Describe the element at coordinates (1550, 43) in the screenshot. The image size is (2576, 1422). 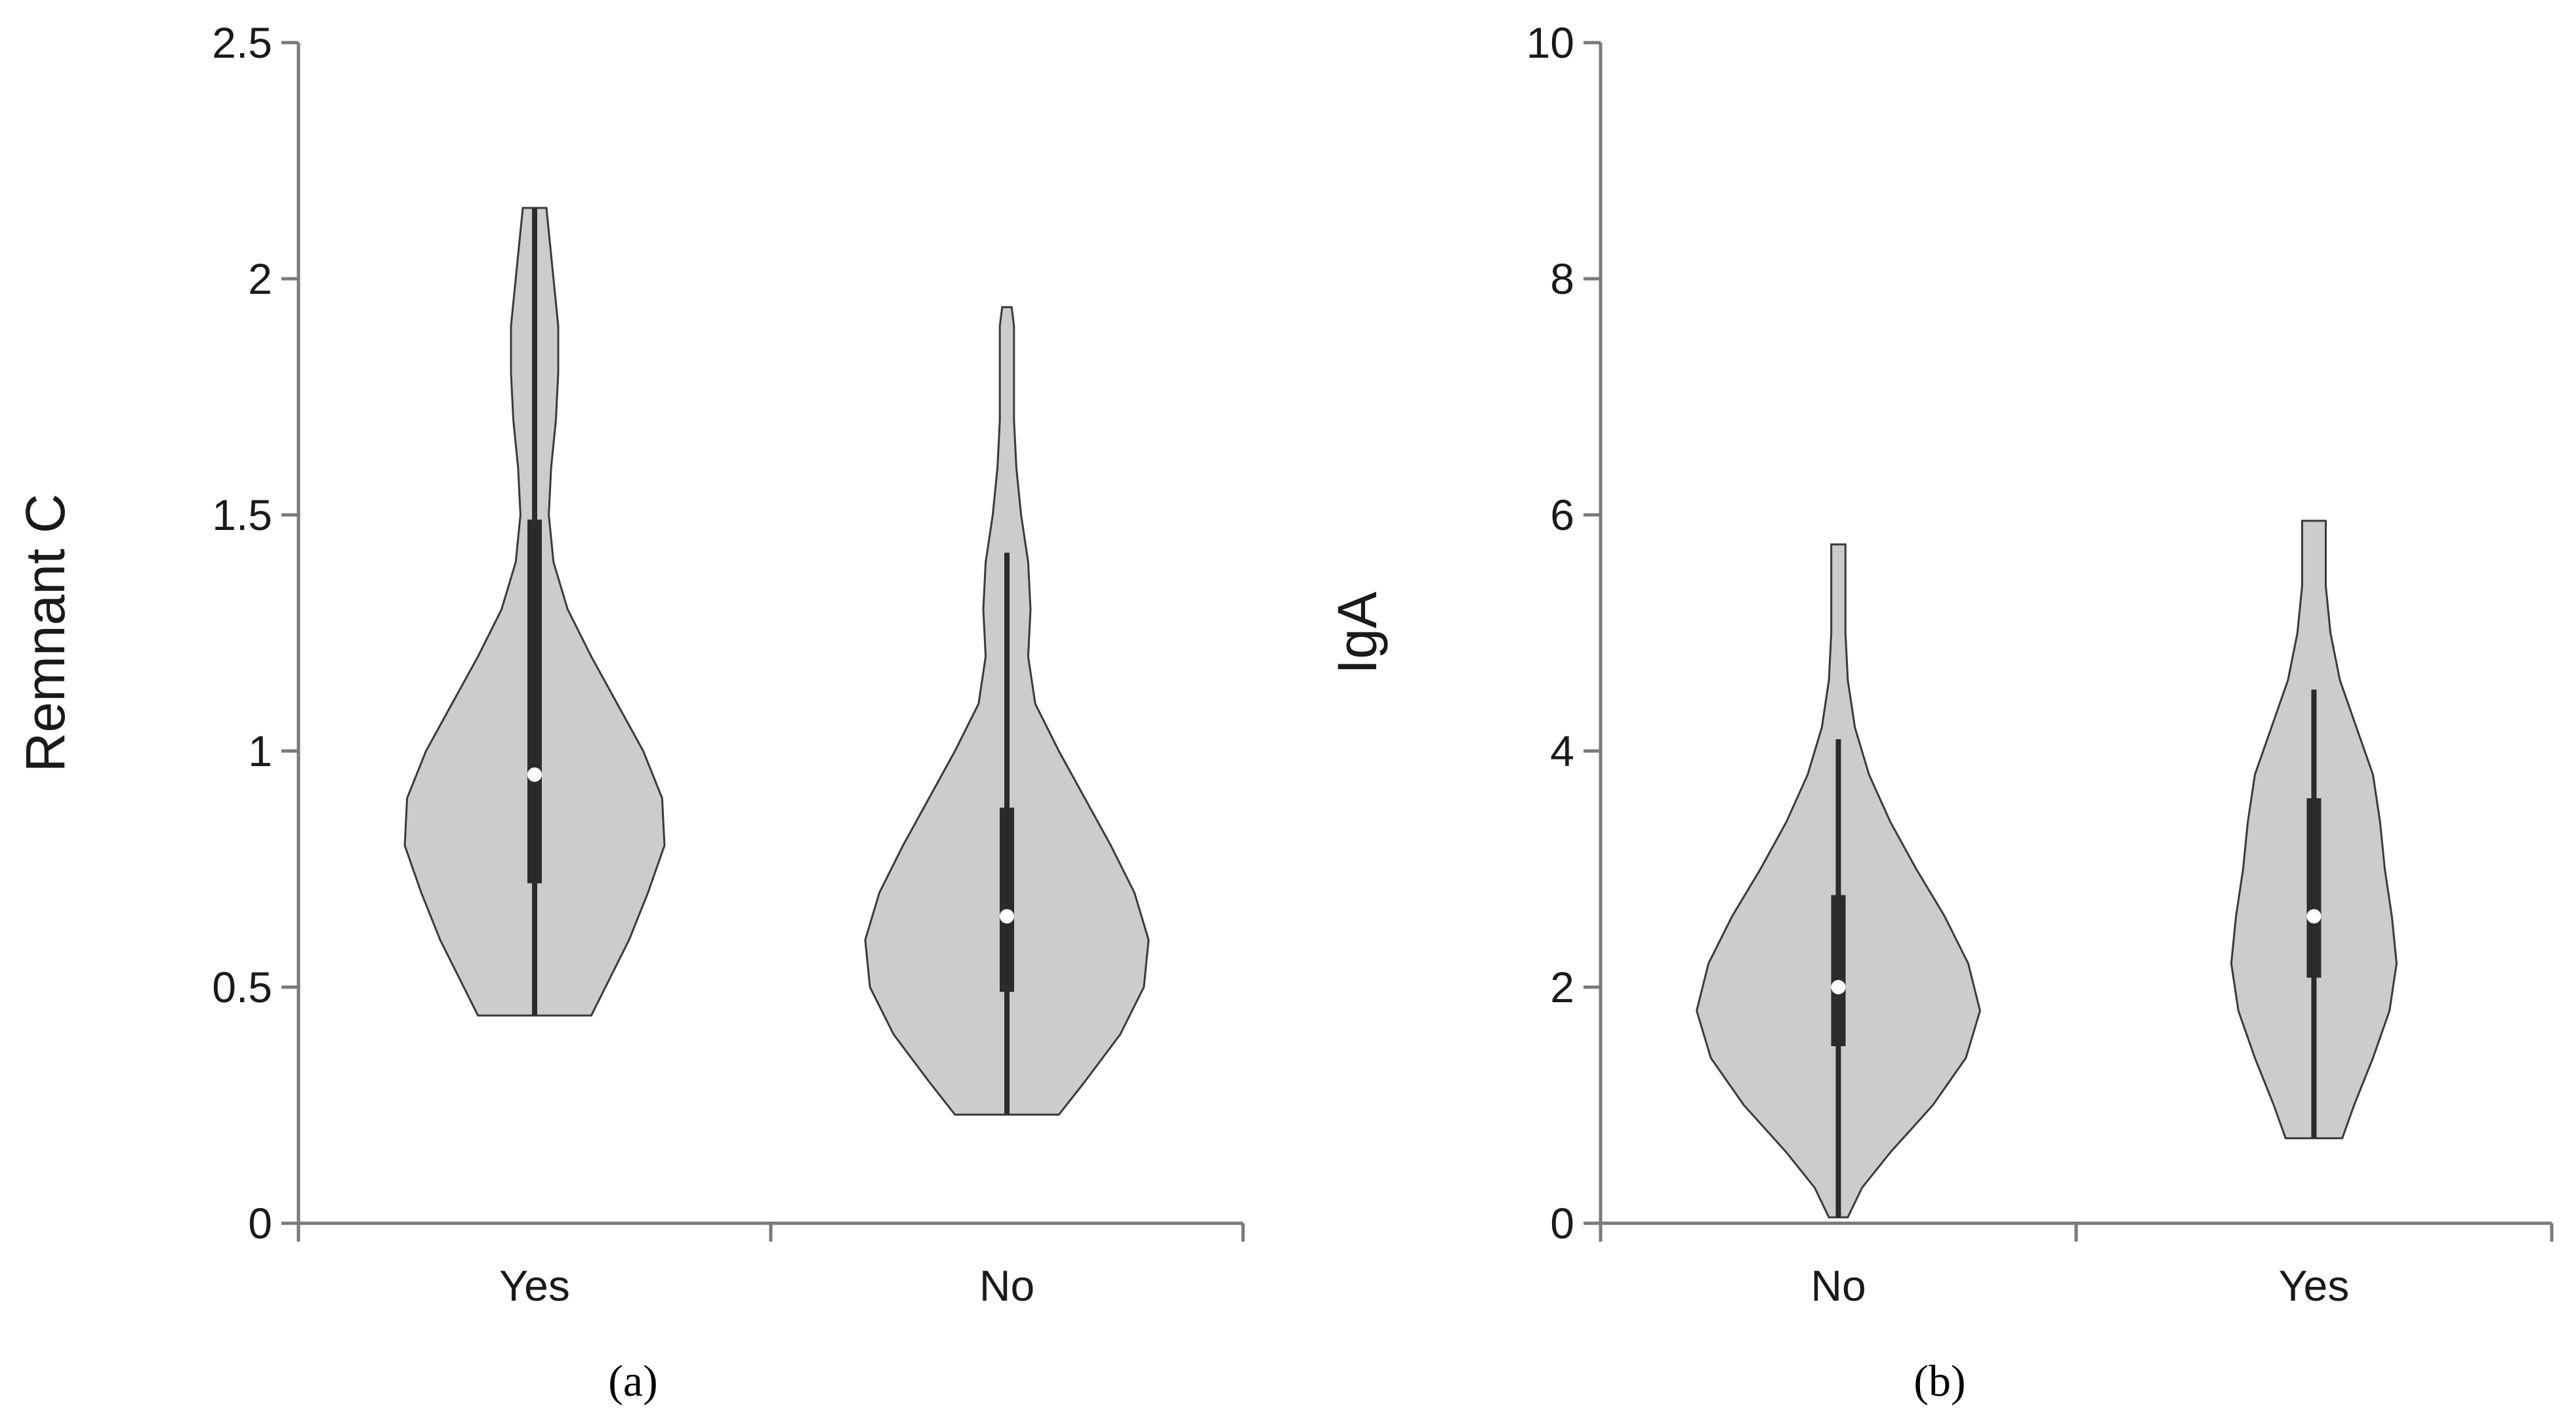
I see `y-tick-label: 10` at that location.